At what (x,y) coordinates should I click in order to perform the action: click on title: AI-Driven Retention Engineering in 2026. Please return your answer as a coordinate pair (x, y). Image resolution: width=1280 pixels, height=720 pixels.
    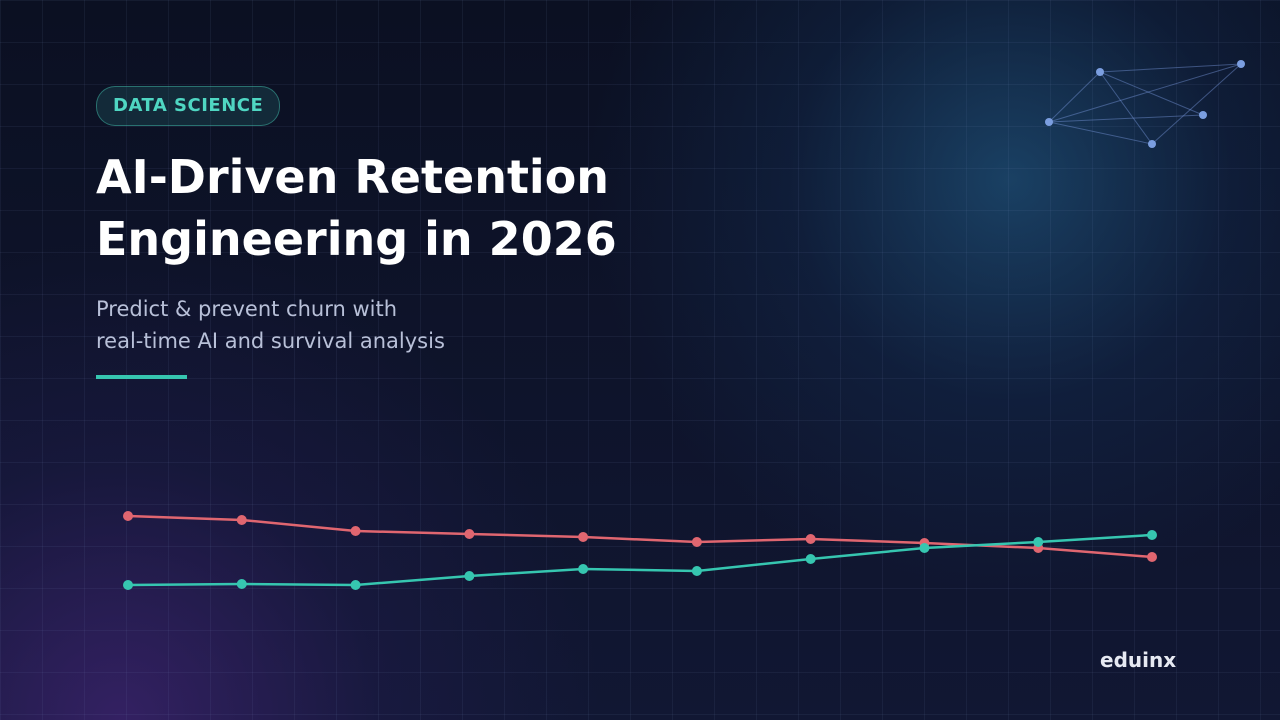
    Looking at the image, I should click on (356, 208).